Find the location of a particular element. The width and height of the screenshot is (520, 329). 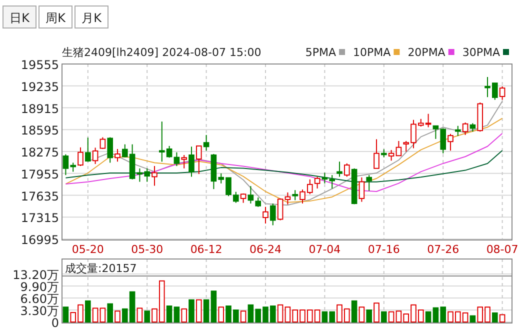

chart-title: 生猪2409[lh2409] 2024-08-07 15:00 is located at coordinates (162, 52).